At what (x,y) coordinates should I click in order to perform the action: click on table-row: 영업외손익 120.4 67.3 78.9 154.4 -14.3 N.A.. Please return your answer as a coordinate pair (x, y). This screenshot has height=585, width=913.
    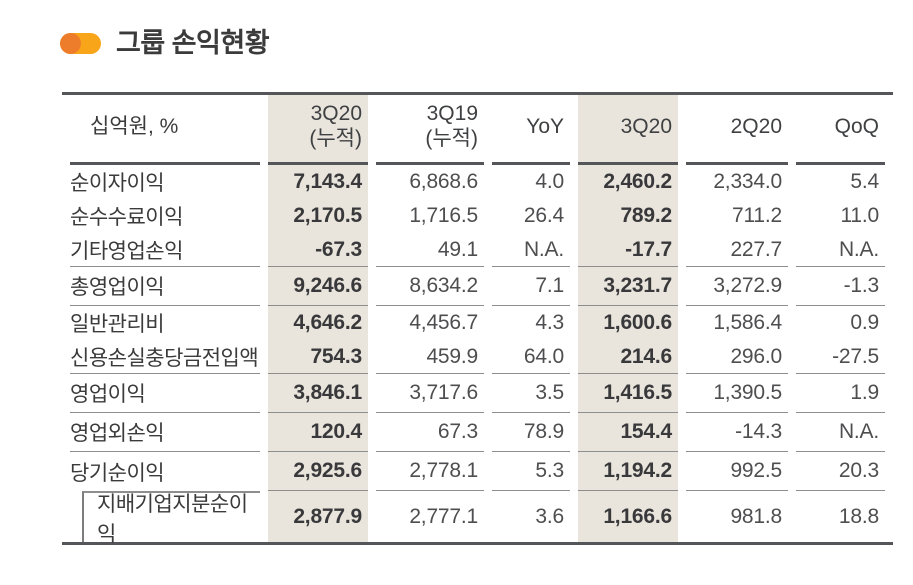
    Looking at the image, I should click on (477, 432).